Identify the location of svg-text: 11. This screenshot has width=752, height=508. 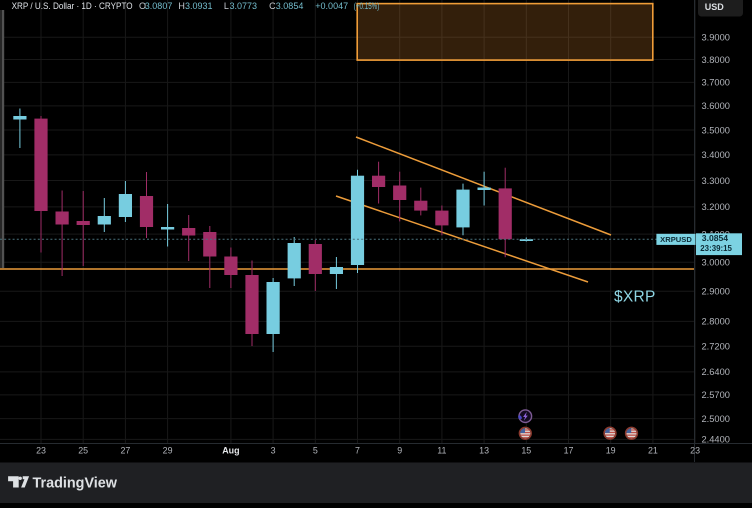
(441, 450).